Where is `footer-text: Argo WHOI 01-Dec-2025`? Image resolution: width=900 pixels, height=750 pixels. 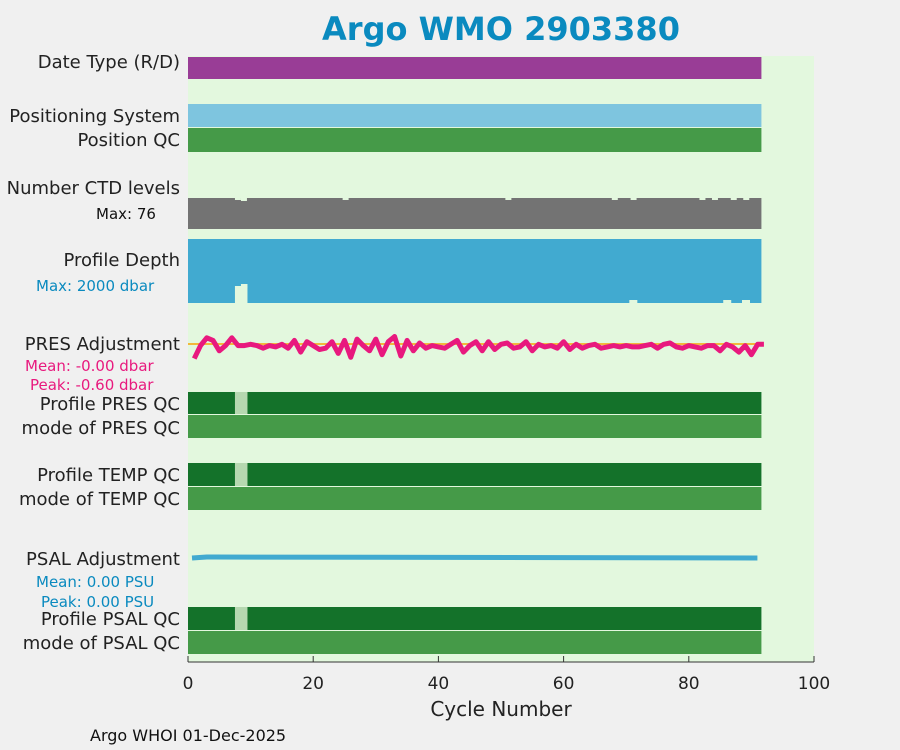 footer-text: Argo WHOI 01-Dec-2025 is located at coordinates (188, 735).